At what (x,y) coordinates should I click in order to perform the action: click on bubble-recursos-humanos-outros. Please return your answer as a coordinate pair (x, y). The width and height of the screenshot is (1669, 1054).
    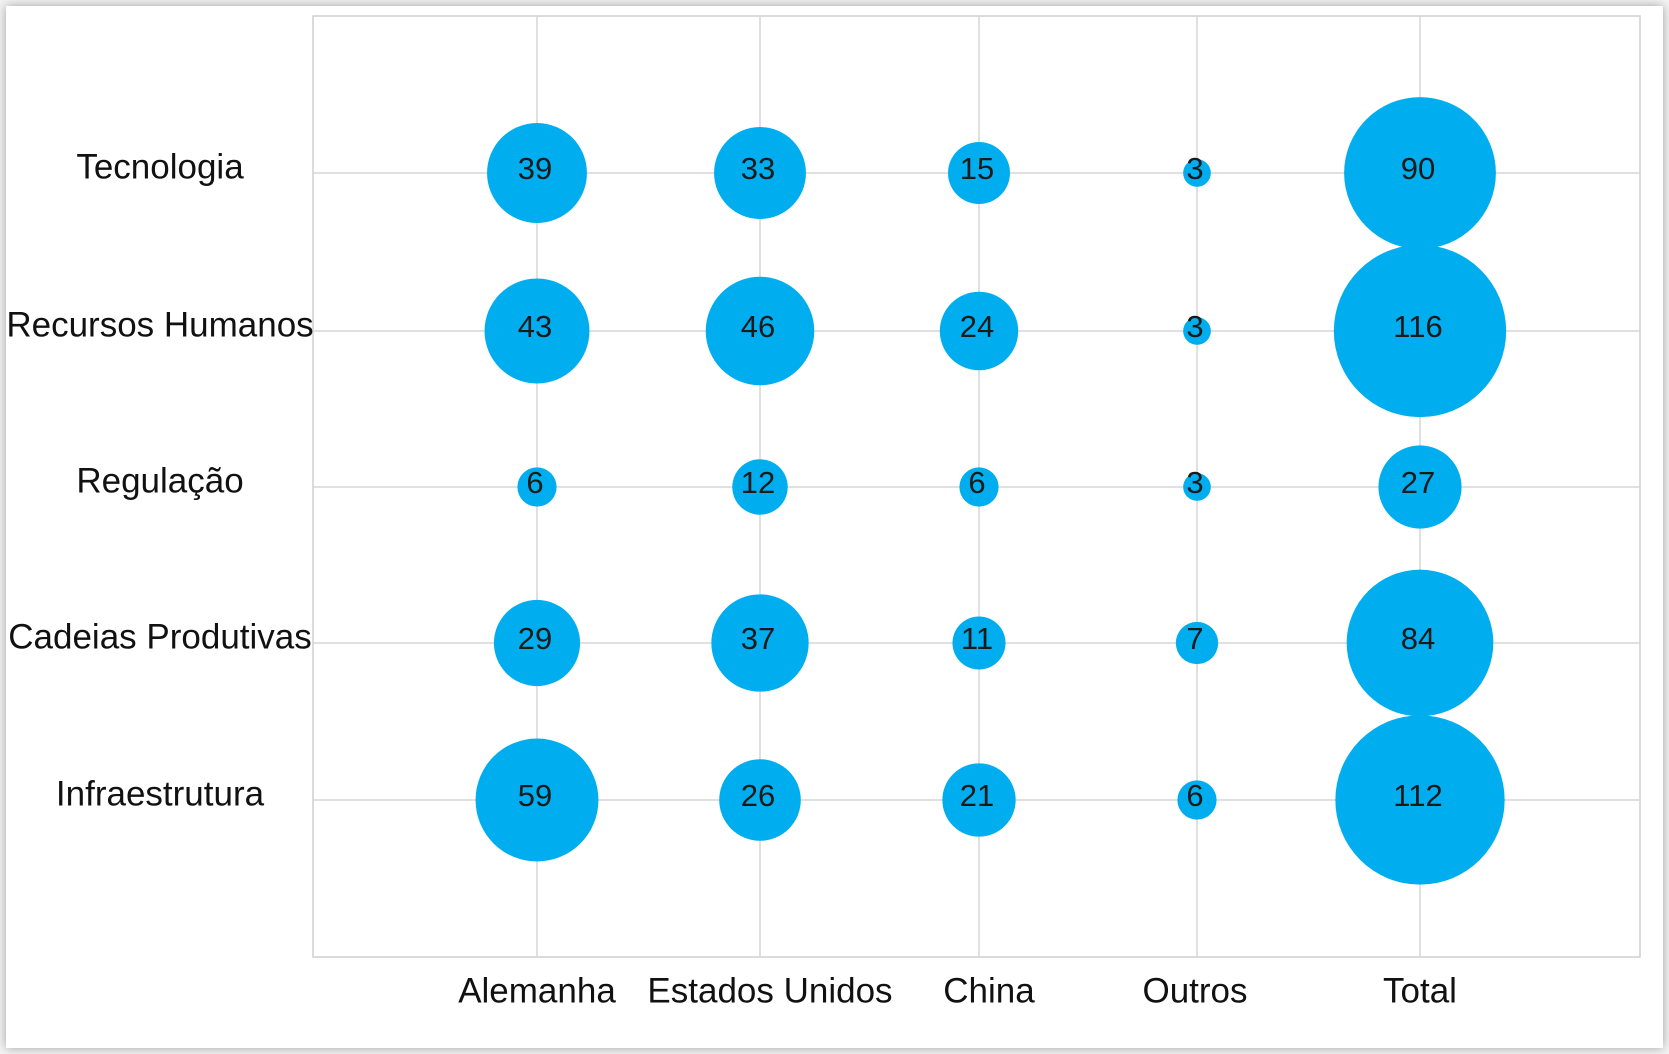
    Looking at the image, I should click on (1197, 331).